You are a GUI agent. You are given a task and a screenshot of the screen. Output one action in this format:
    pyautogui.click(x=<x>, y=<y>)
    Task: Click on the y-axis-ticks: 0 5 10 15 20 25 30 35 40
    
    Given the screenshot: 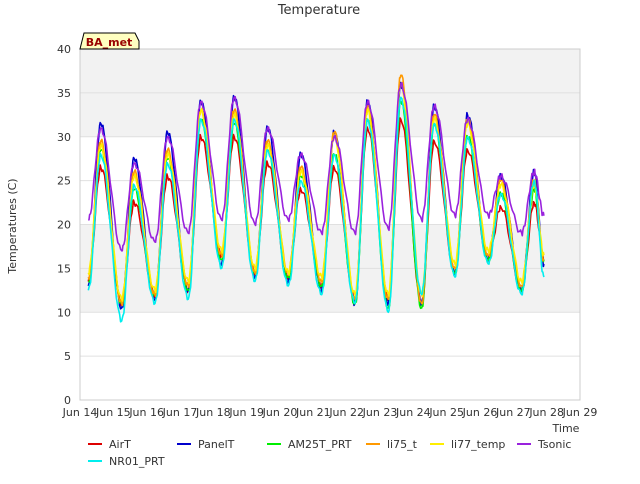 What is the action you would take?
    pyautogui.click(x=64, y=225)
    